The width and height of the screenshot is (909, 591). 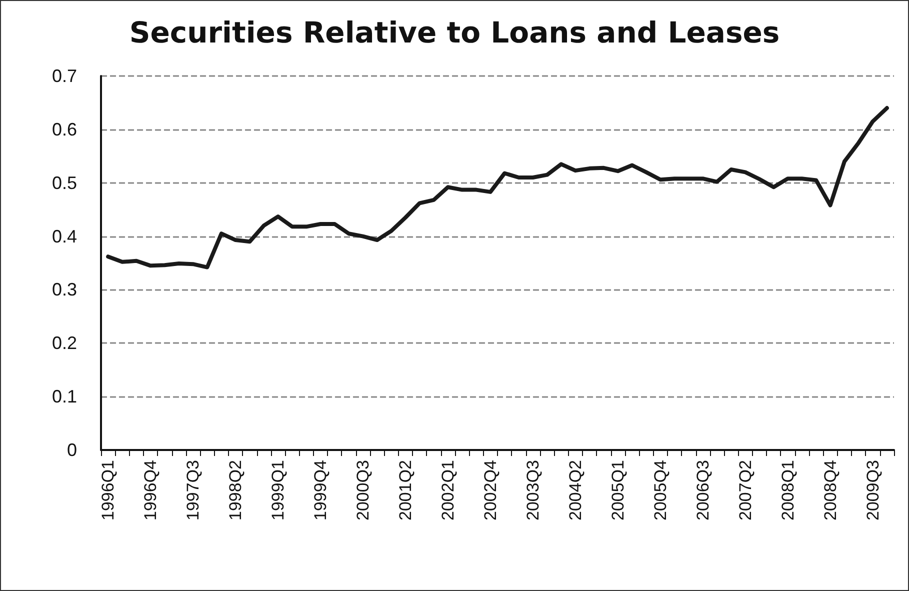 What do you see at coordinates (575, 490) in the screenshot?
I see `x-tick-label: 2004Q2` at bounding box center [575, 490].